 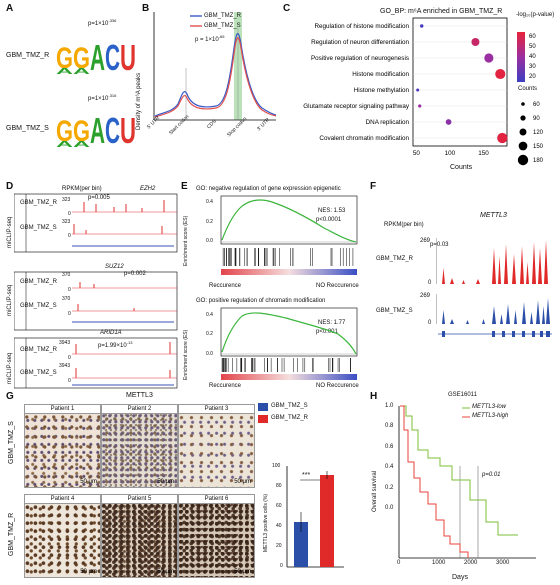 What do you see at coordinates (263, 407) in the screenshot?
I see `legend-swatch-s` at bounding box center [263, 407].